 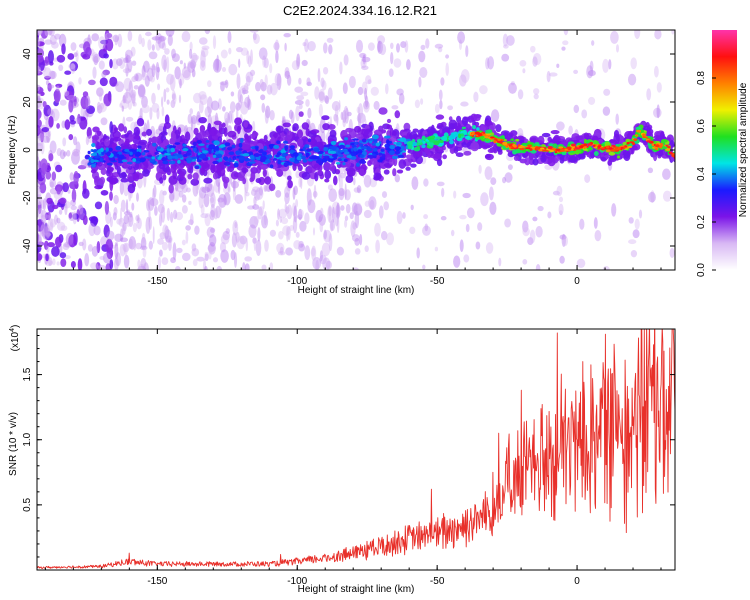 I want to click on spectrogram-x-tick-label: -100, so click(x=297, y=281).